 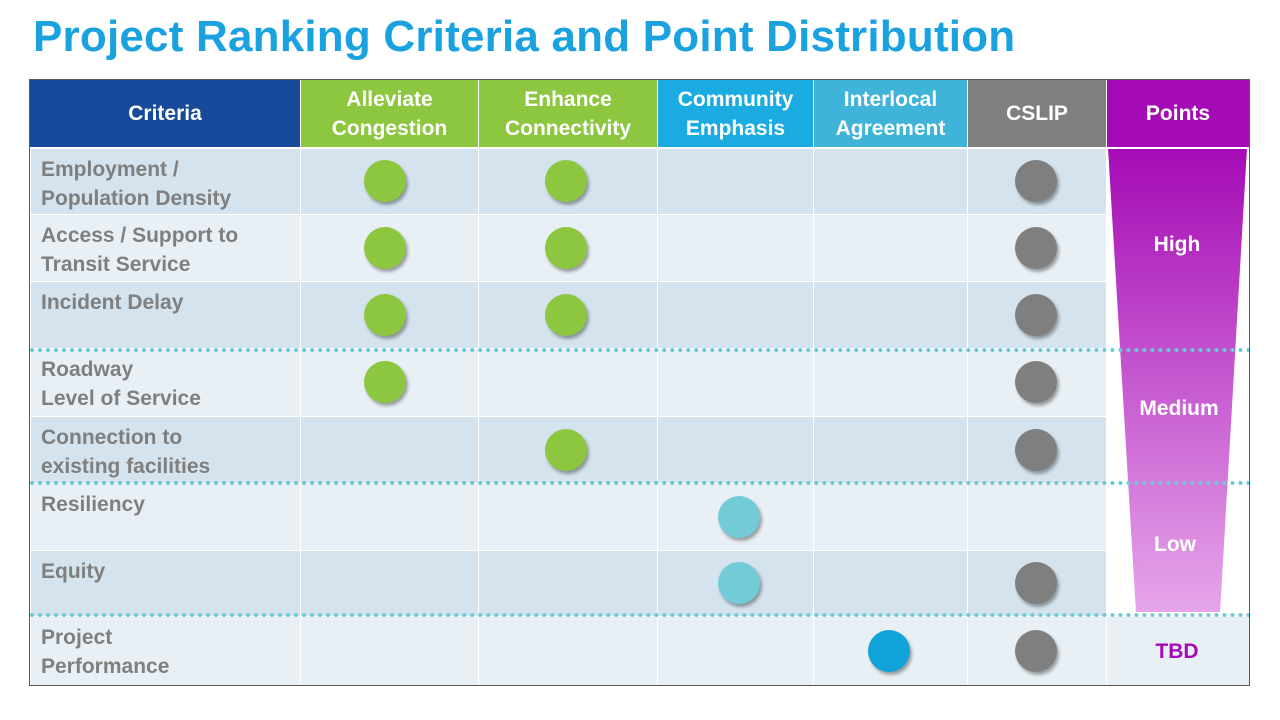 What do you see at coordinates (641, 483) in the screenshot?
I see `tier-separator-medium-low` at bounding box center [641, 483].